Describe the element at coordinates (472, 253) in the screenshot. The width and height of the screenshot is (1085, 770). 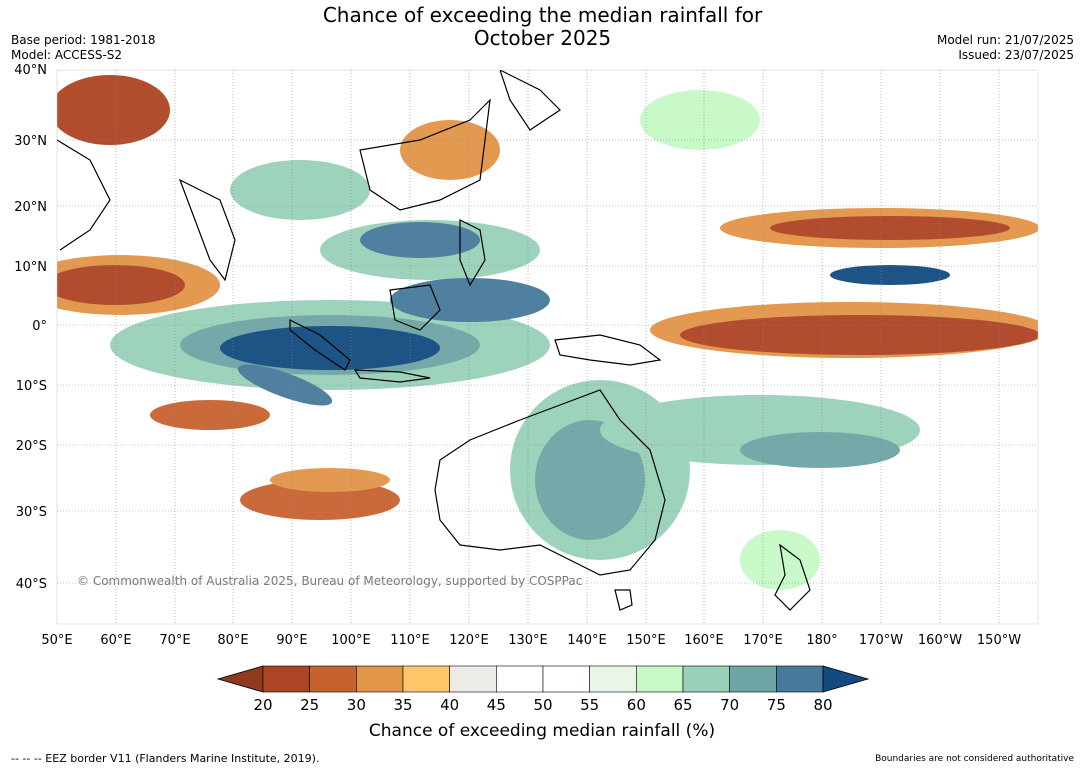
I see `philippines-coast` at that location.